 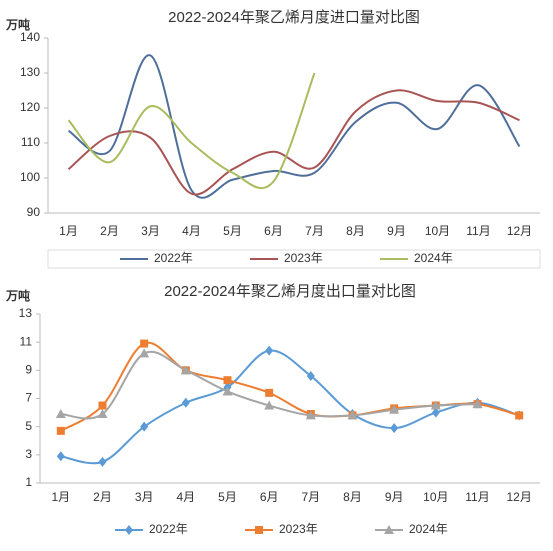 What do you see at coordinates (28, 482) in the screenshot?
I see `y-tick-label: 1` at bounding box center [28, 482].